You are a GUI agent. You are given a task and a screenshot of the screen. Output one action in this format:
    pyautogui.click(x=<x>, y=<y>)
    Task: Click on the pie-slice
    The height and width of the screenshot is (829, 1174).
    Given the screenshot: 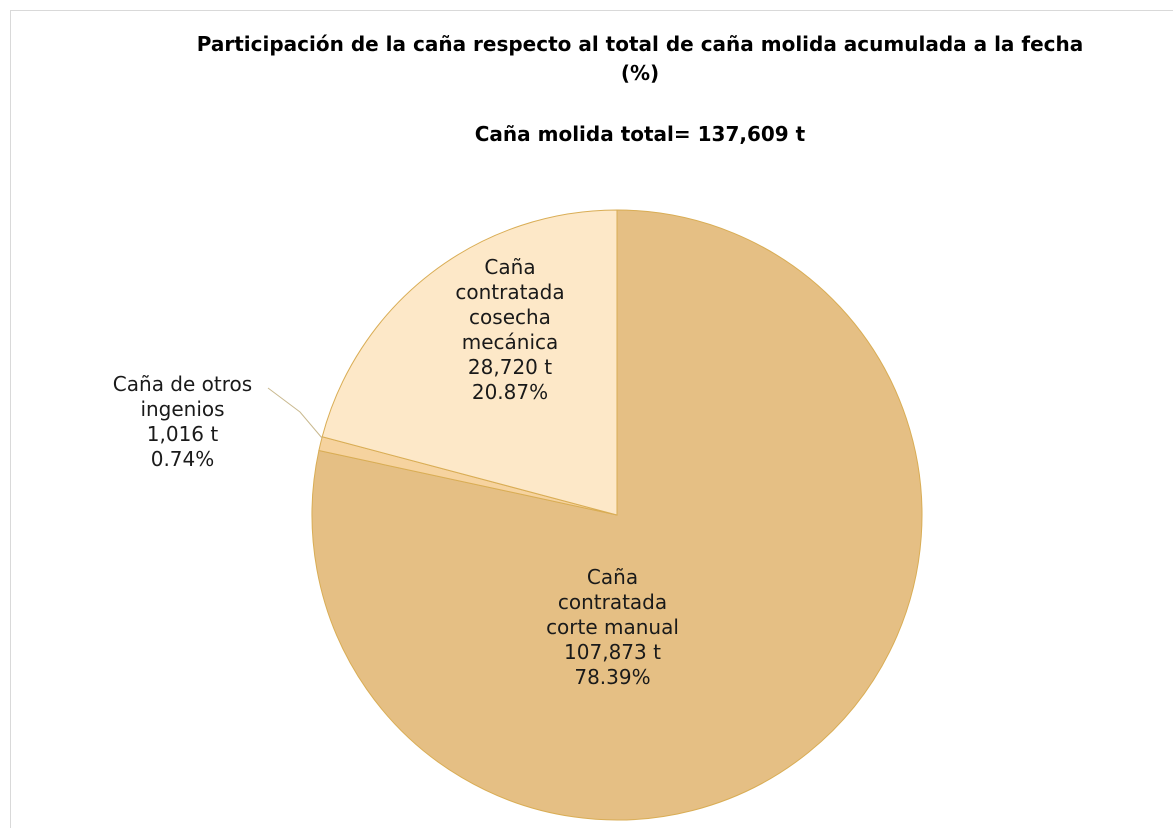 What is the action you would take?
    pyautogui.click(x=469, y=362)
    